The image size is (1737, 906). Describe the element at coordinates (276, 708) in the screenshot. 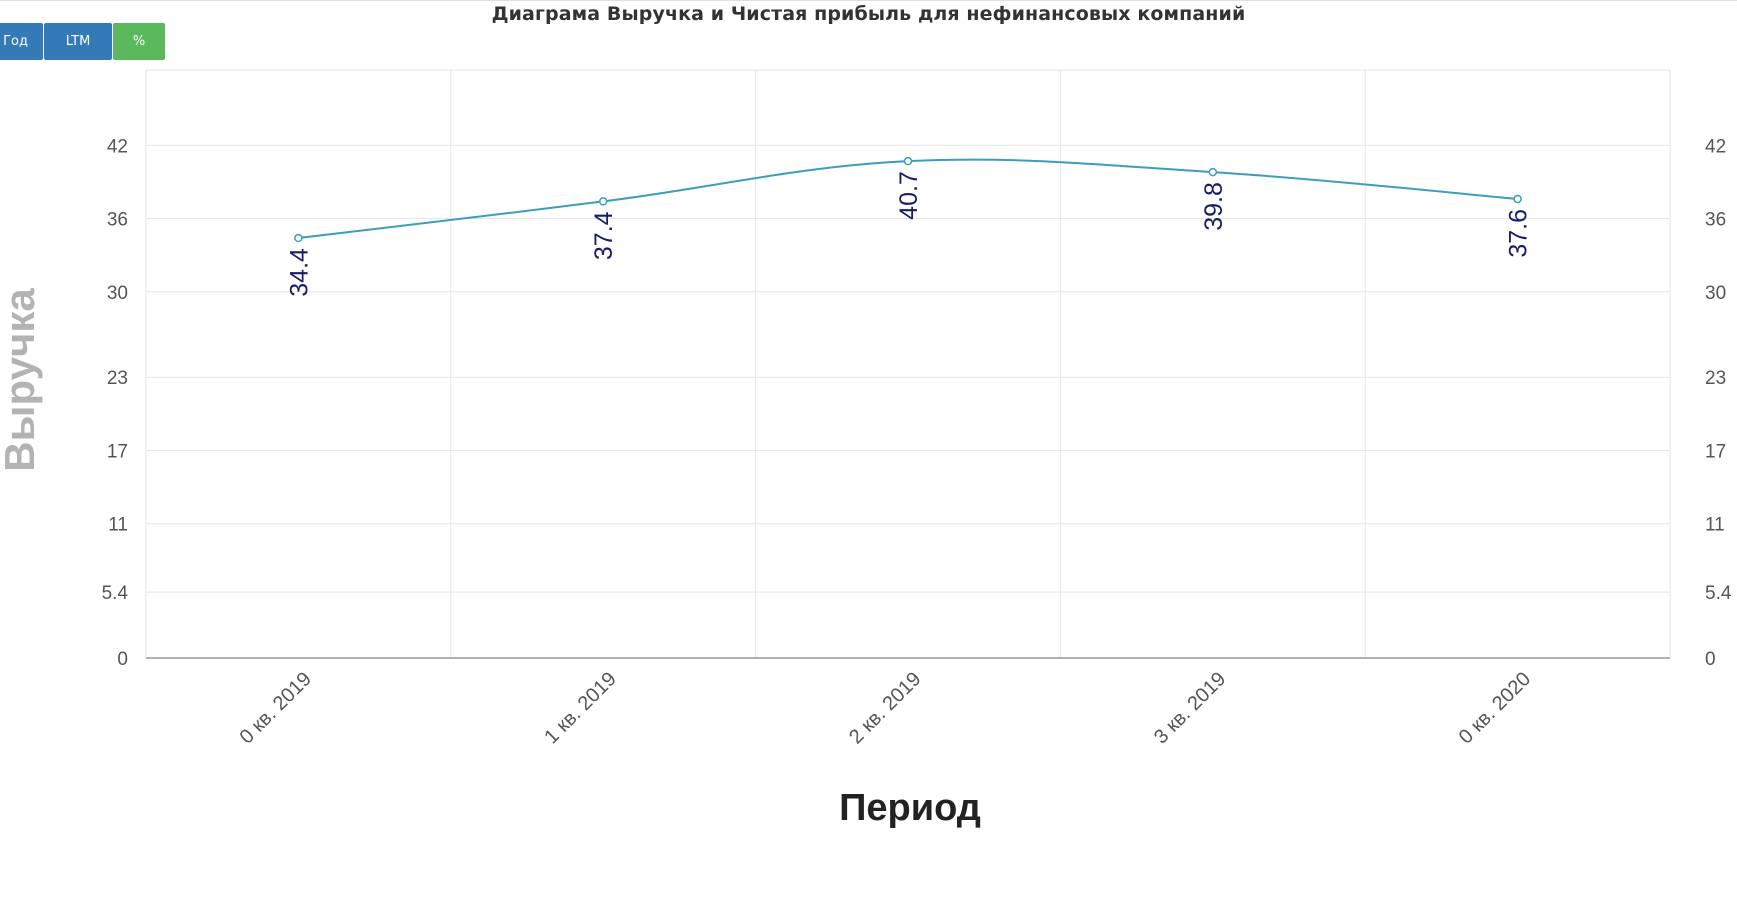

I see `x-tick-label: 0 кв. 2019` at that location.